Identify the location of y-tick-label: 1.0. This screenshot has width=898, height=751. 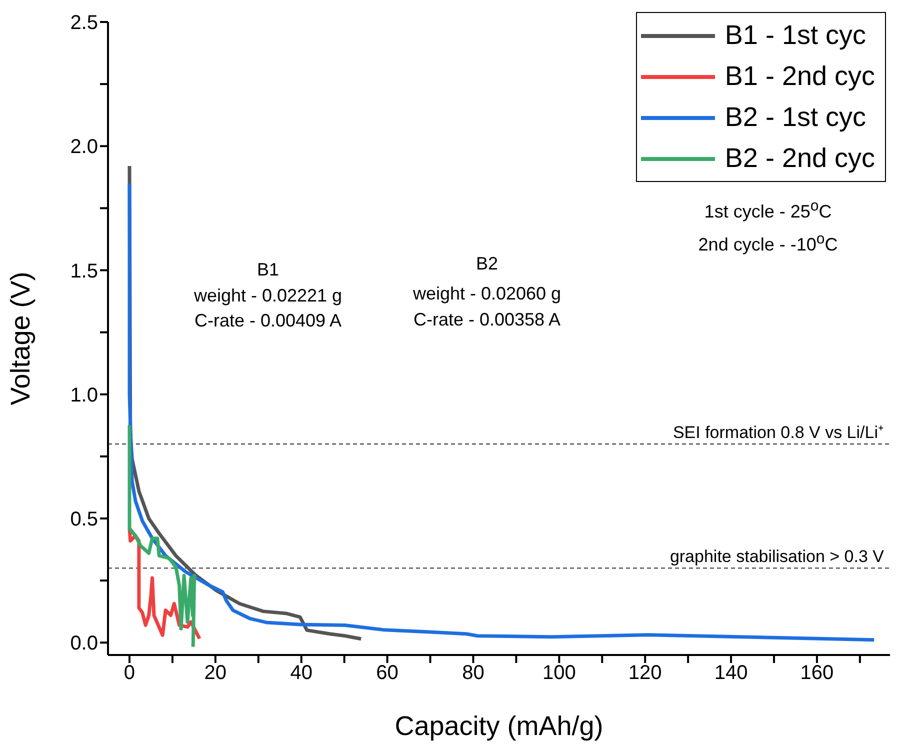
(84, 395).